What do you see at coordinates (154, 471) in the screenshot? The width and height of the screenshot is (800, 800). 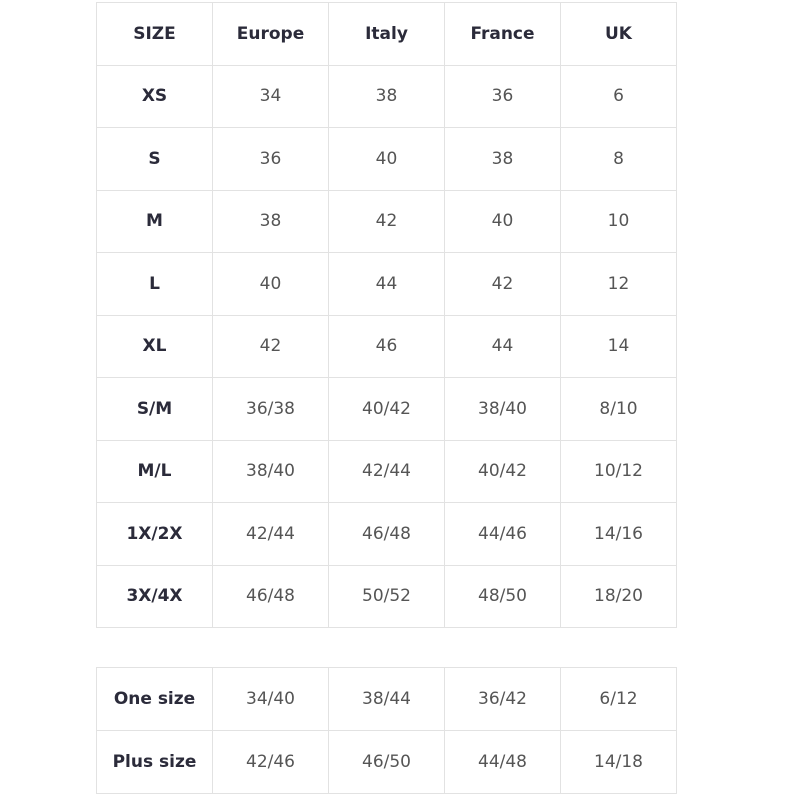 I see `size-label-cell: M/L` at bounding box center [154, 471].